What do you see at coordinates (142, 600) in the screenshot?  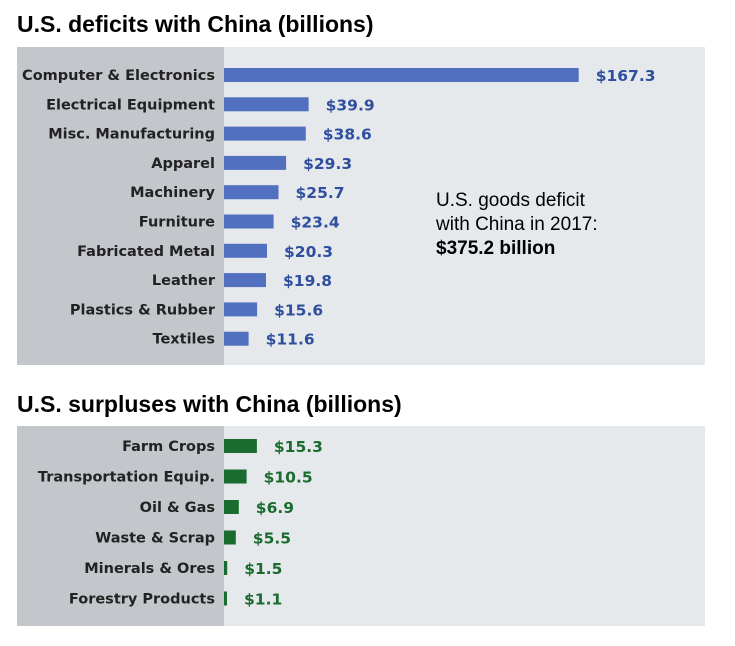 I see `category-label: Forestry Products` at bounding box center [142, 600].